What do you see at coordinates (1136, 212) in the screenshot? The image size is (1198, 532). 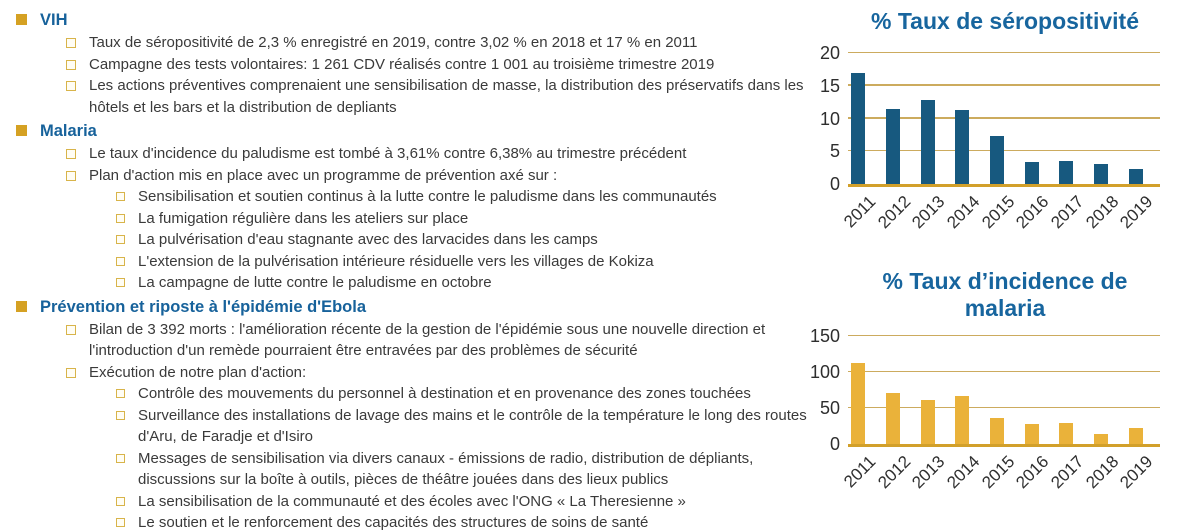 I see `x-tick-label: 2019` at bounding box center [1136, 212].